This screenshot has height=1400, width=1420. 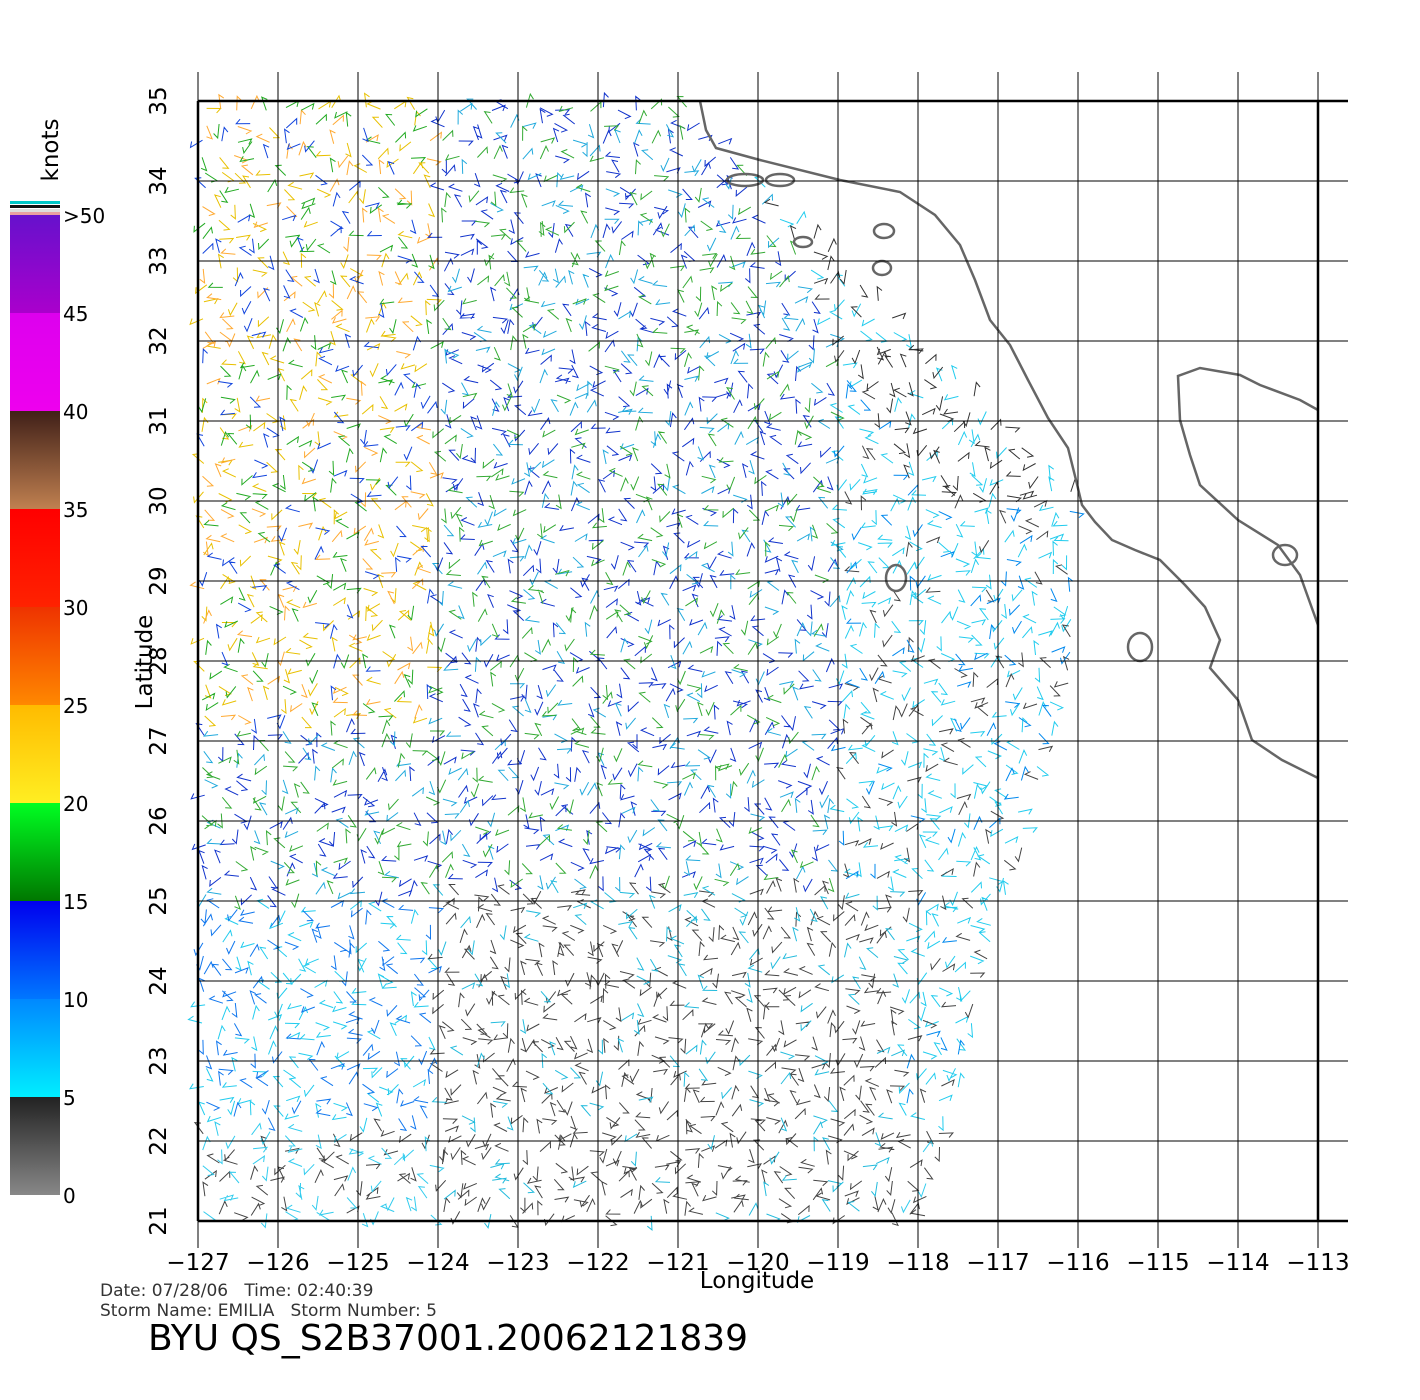 What do you see at coordinates (917, 1263) in the screenshot?
I see `x-tick-label: −118` at bounding box center [917, 1263].